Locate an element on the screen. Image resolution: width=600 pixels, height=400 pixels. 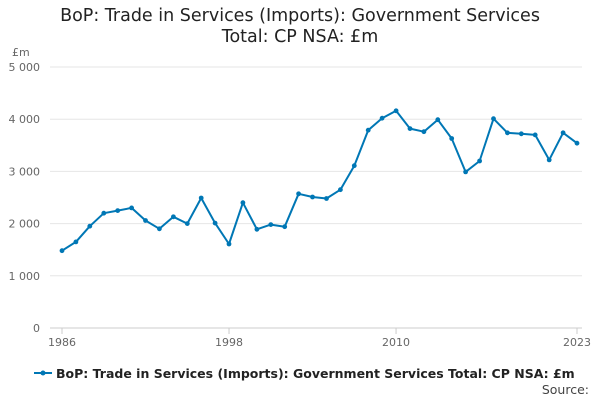
y-tick-label: 5 000 is located at coordinates (25, 67).